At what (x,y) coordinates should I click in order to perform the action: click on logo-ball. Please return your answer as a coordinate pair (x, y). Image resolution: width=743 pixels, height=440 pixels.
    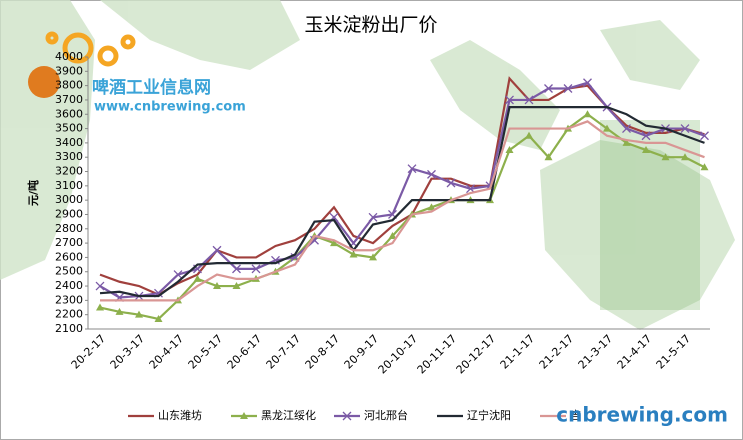
    Looking at the image, I should click on (44, 82).